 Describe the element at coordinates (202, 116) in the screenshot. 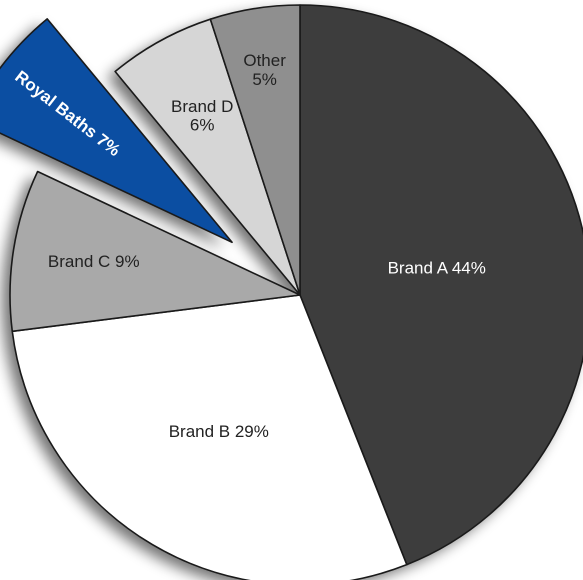

I see `slice-label-brand-d: Brand D 6%` at that location.